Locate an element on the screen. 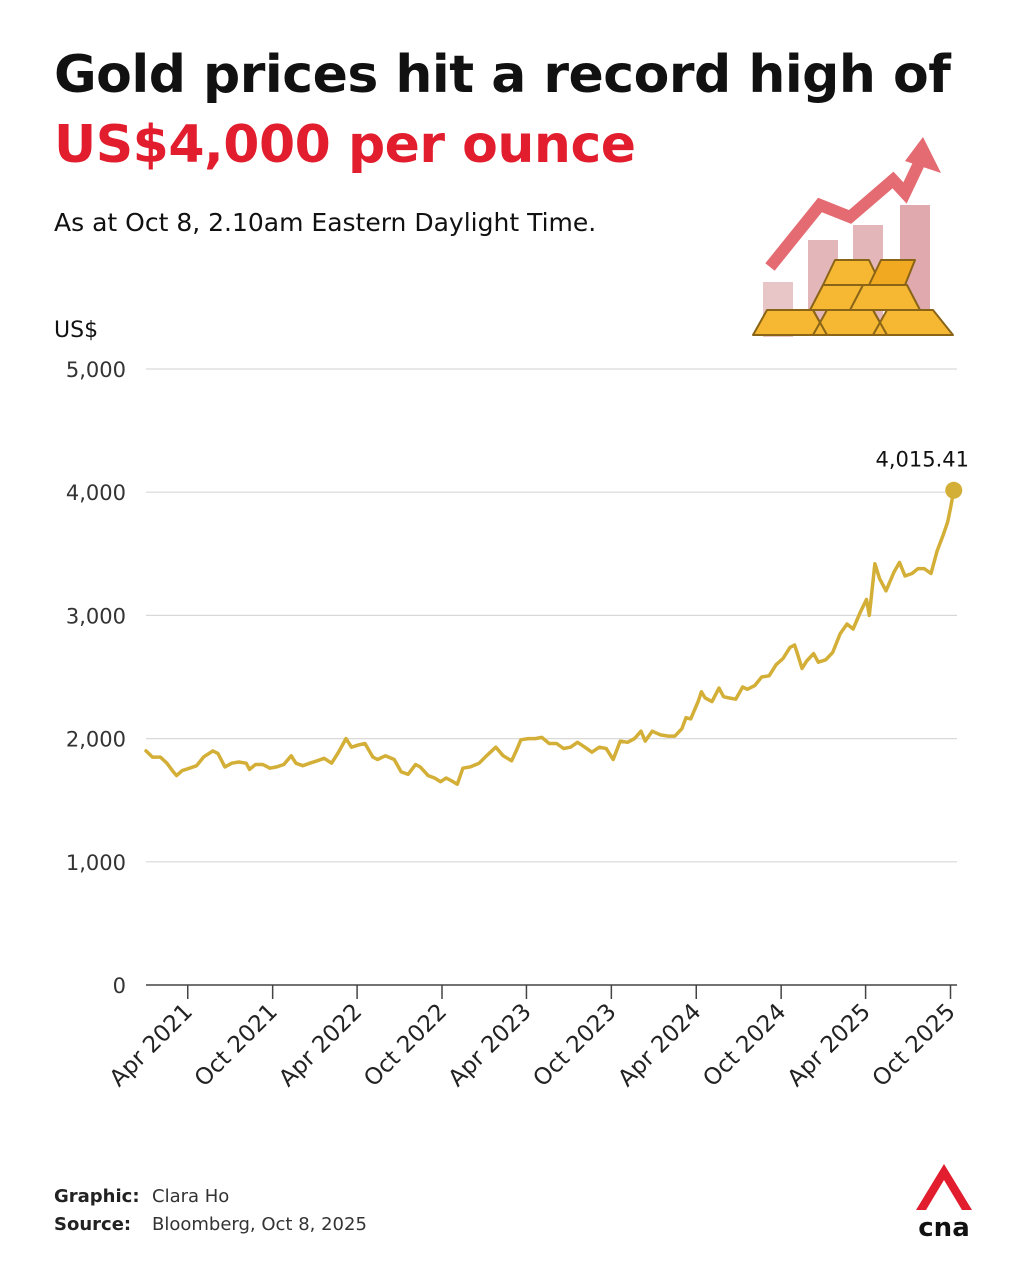 The image size is (1024, 1280). cna-logo-icon: cna is located at coordinates (944, 1202).